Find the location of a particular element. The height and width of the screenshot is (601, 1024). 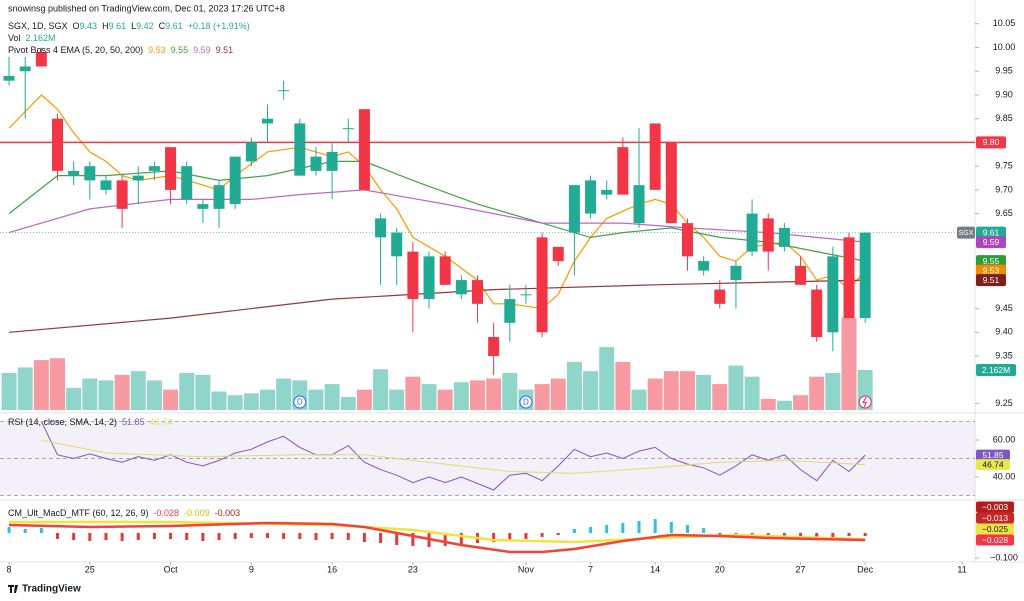

rsi-value: 46.74 is located at coordinates (161, 422).